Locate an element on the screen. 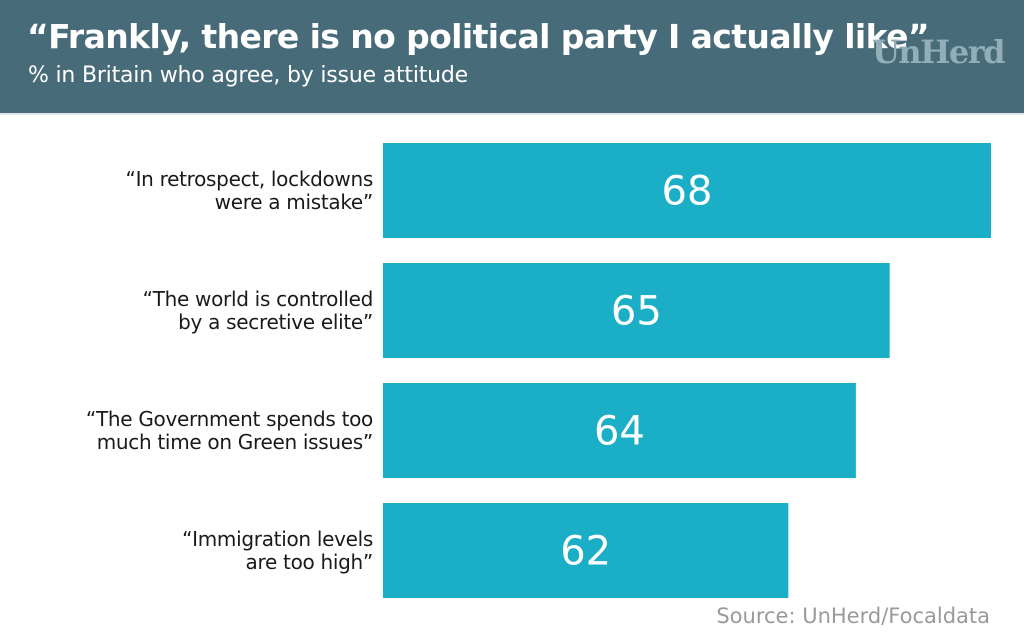  bar-value-label: 64 is located at coordinates (619, 432).